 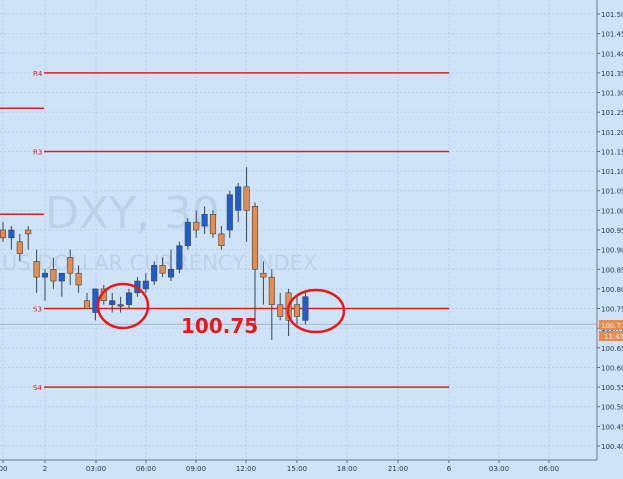 I want to click on y-tick-label: 101.15, so click(x=612, y=152).